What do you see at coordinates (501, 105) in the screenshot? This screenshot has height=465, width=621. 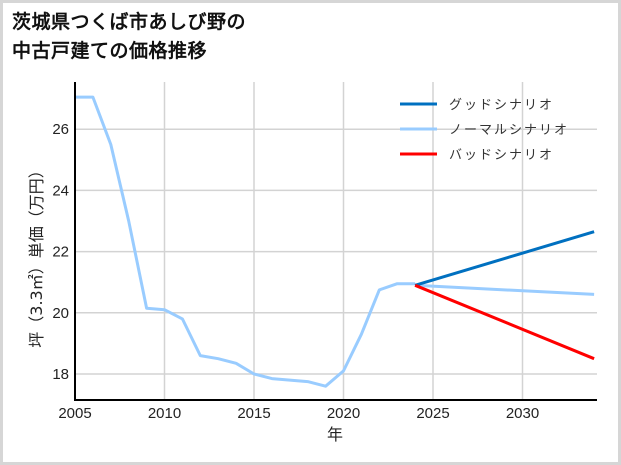 I see `legend-label: グッドシナリオ` at bounding box center [501, 105].